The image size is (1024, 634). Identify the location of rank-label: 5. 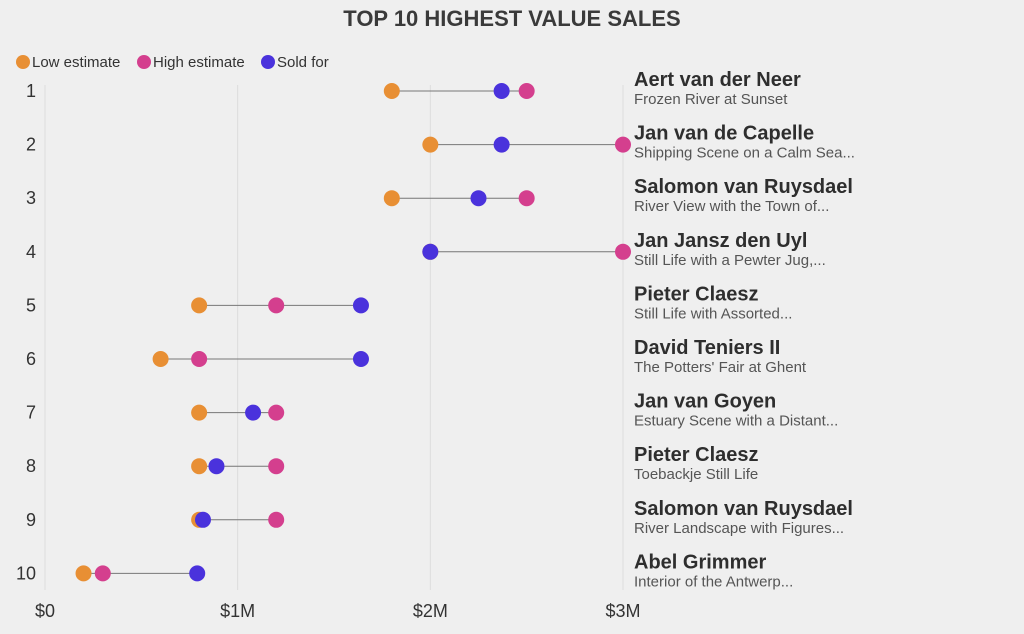
(31, 305).